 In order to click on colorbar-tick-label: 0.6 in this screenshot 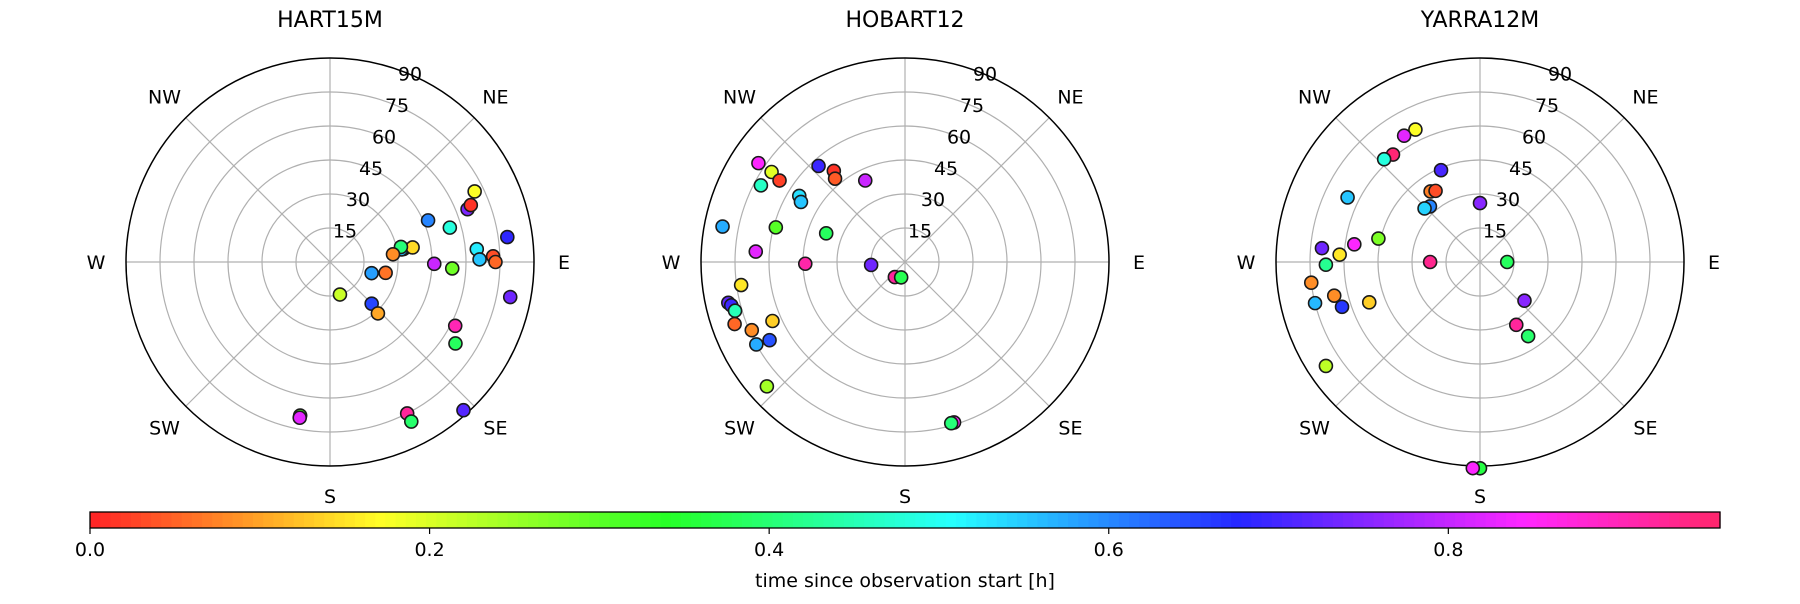, I will do `click(1109, 550)`.